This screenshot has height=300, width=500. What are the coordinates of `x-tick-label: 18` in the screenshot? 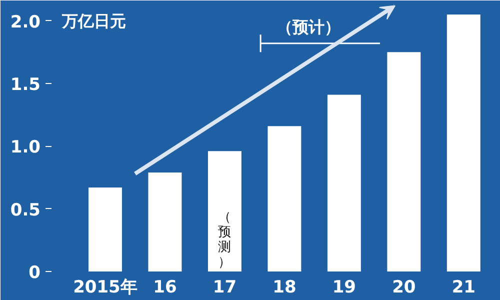 It's located at (284, 288).